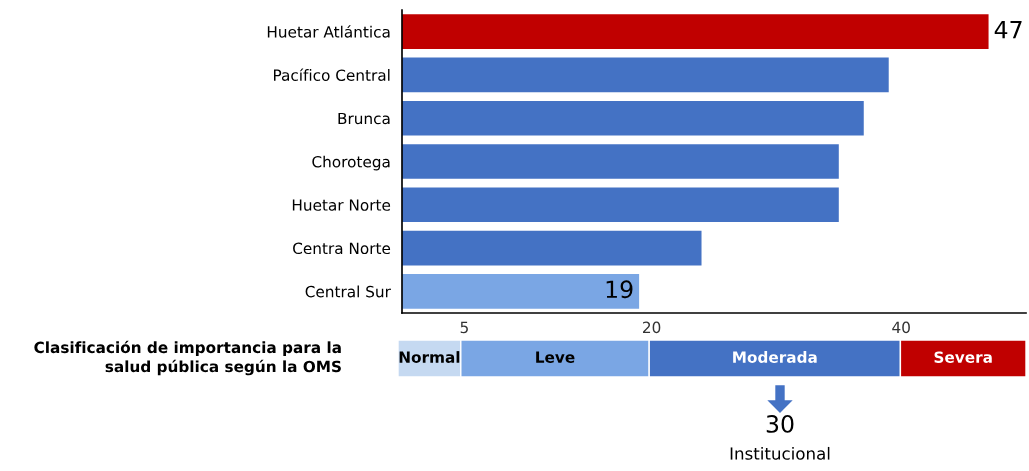 This screenshot has height=471, width=1029. Describe the element at coordinates (963, 357) in the screenshot. I see `series-label: Severa` at that location.